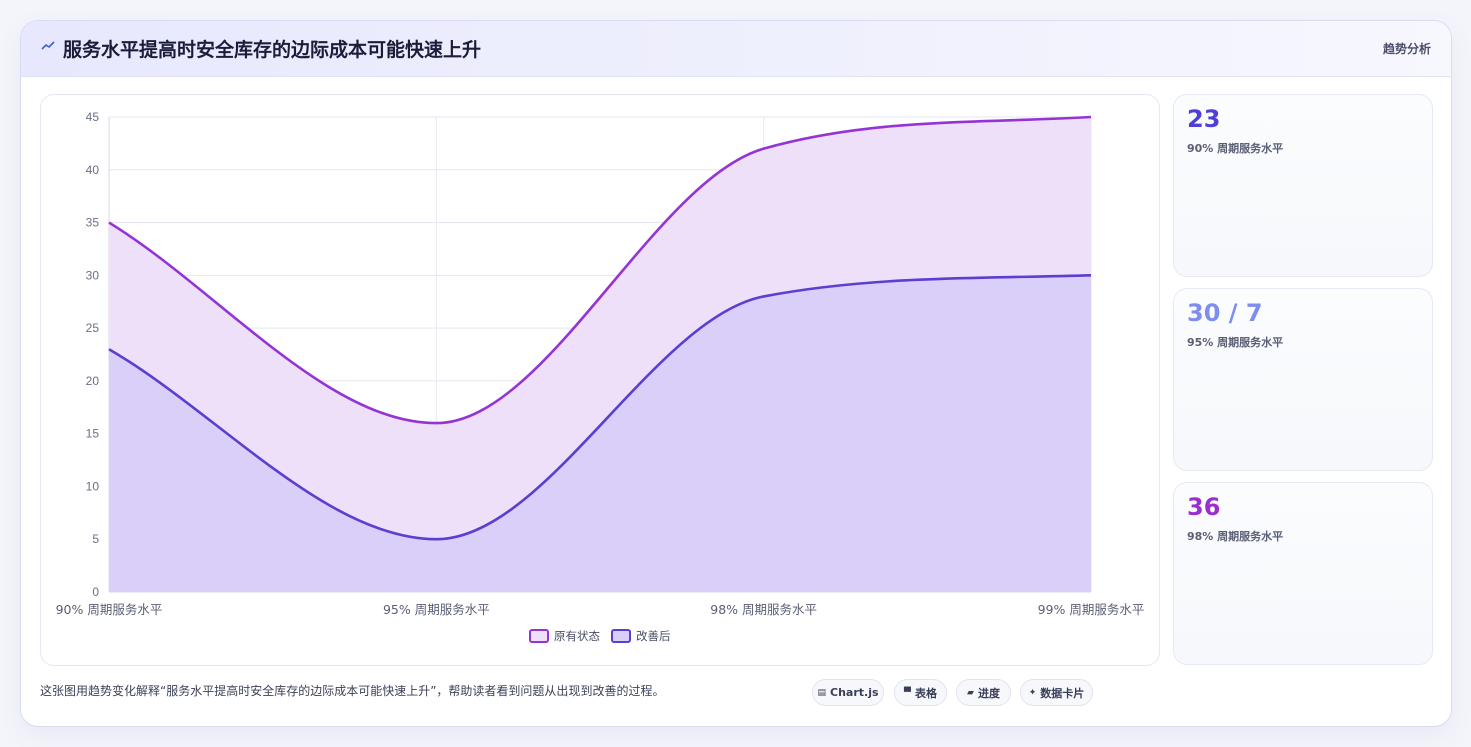 The width and height of the screenshot is (1471, 747). Describe the element at coordinates (436, 609) in the screenshot. I see `x-tick-label: 95% 周期服务水平` at that location.